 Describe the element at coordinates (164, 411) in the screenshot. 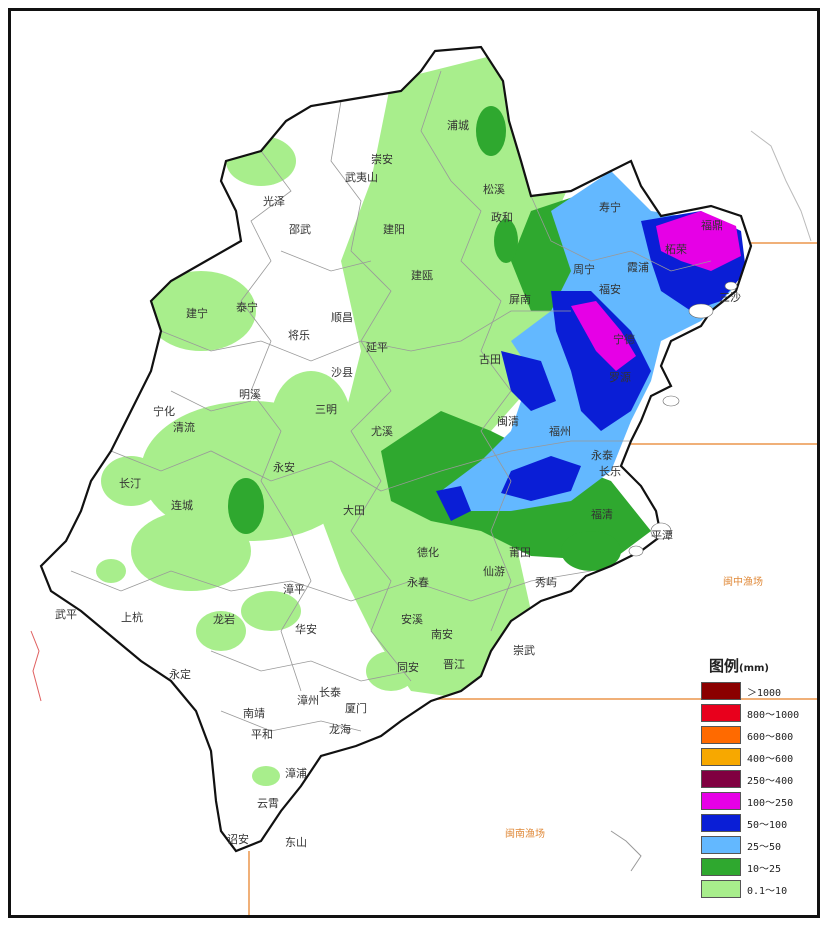

I see `city-label: 宁化` at that location.